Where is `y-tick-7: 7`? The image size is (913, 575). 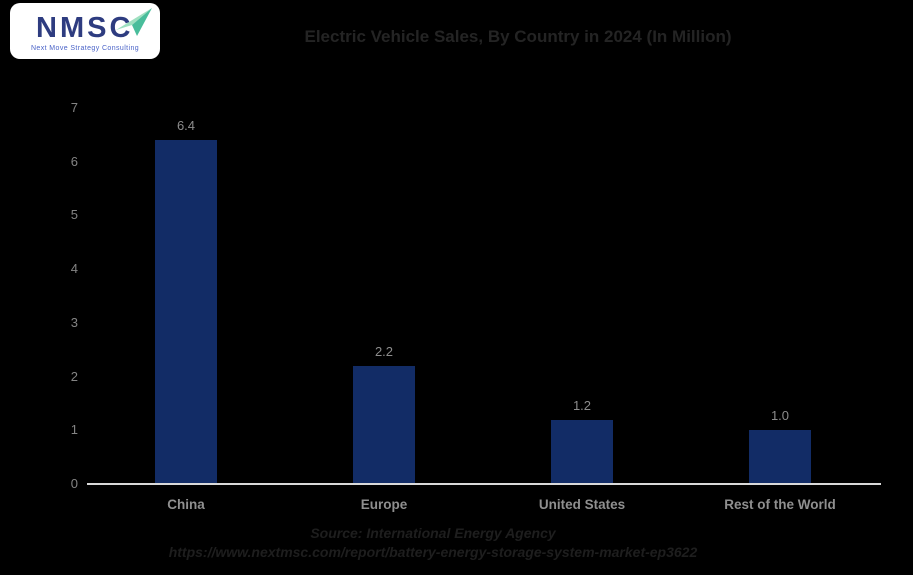 y-tick-7: 7 is located at coordinates (74, 107).